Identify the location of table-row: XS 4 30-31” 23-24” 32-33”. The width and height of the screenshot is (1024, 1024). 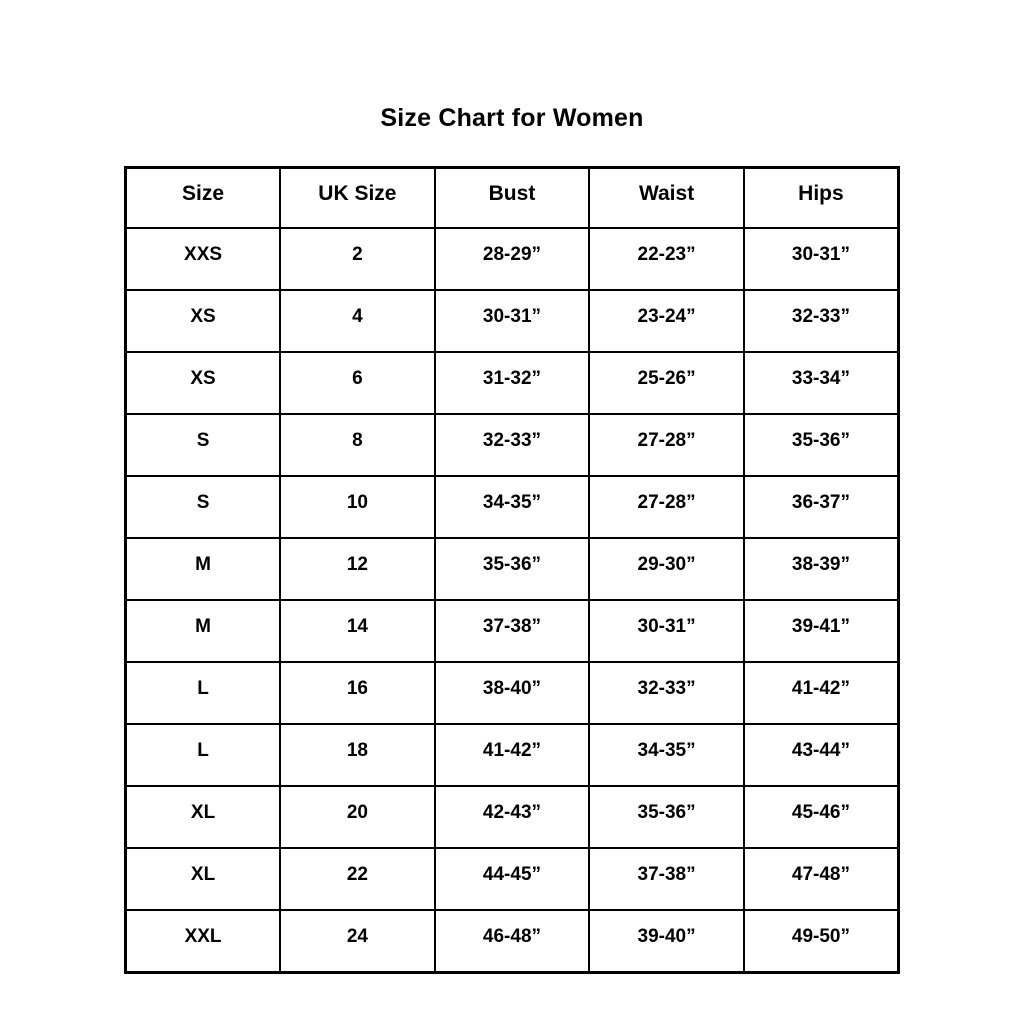
(512, 321).